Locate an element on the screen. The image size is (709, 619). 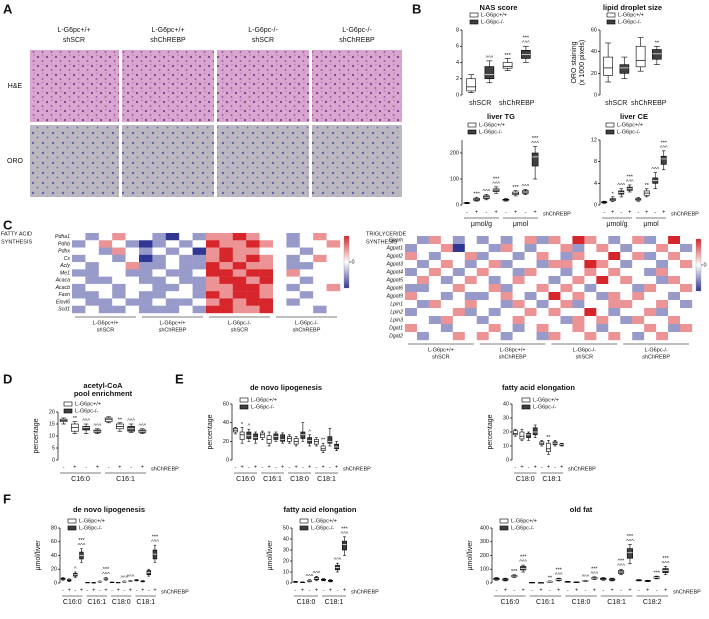
legend-label: L-G6pc-/- is located at coordinates (522, 528).